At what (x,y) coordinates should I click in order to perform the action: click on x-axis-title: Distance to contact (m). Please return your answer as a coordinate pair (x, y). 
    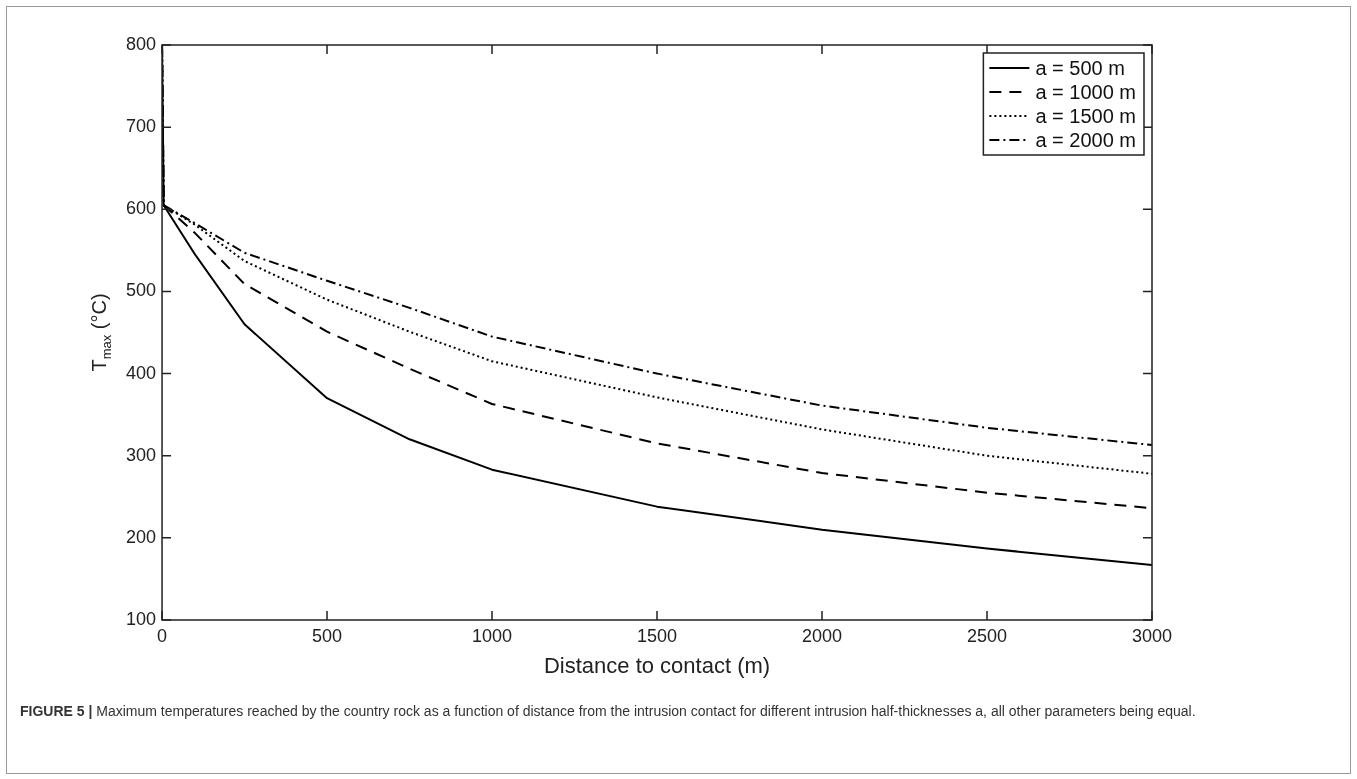
    Looking at the image, I should click on (657, 665).